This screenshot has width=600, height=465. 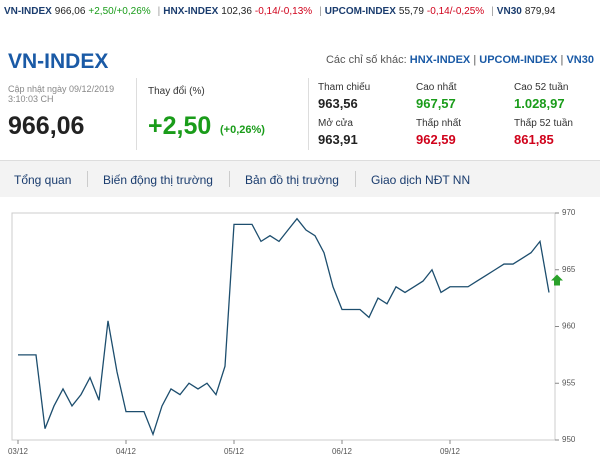 I want to click on time: 3:10:03 CH, so click(x=31, y=99).